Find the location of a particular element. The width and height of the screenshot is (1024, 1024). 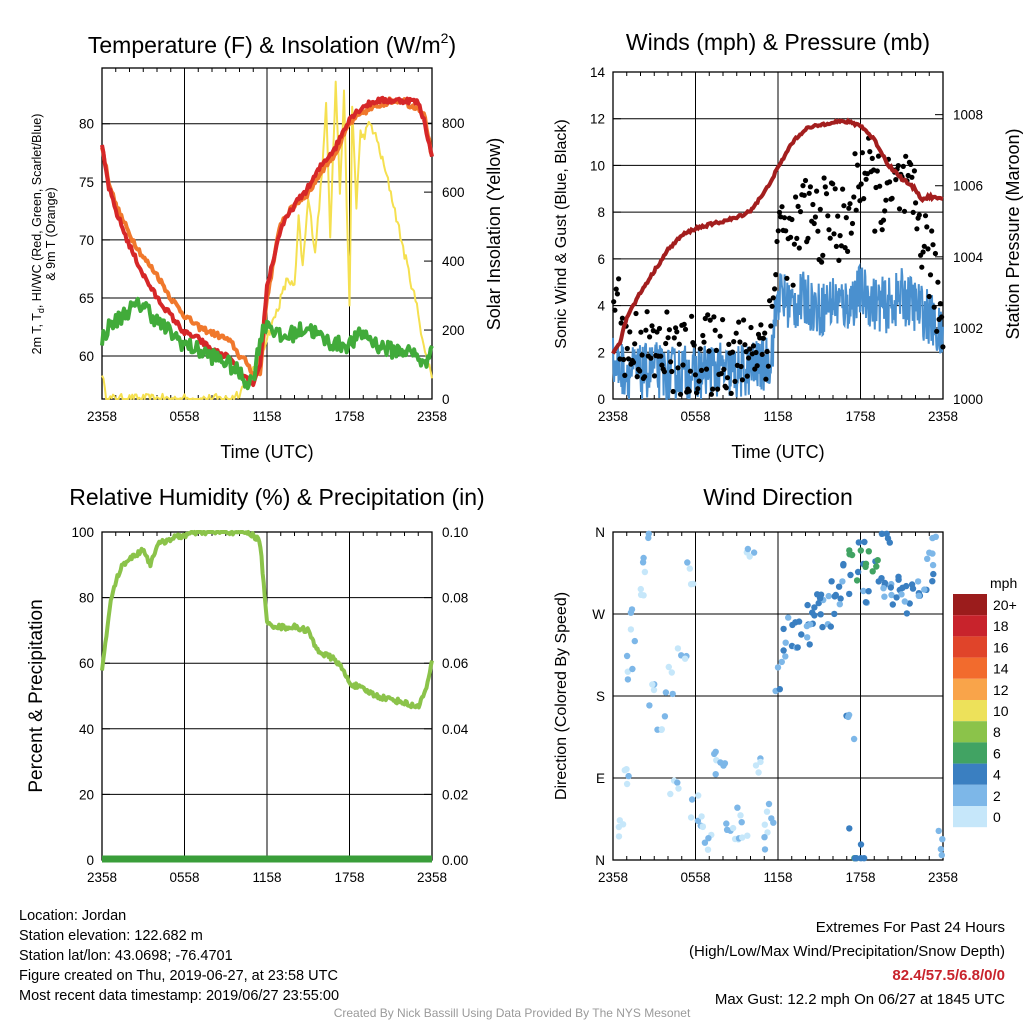

winds-xtick-label: 1758 is located at coordinates (860, 416).